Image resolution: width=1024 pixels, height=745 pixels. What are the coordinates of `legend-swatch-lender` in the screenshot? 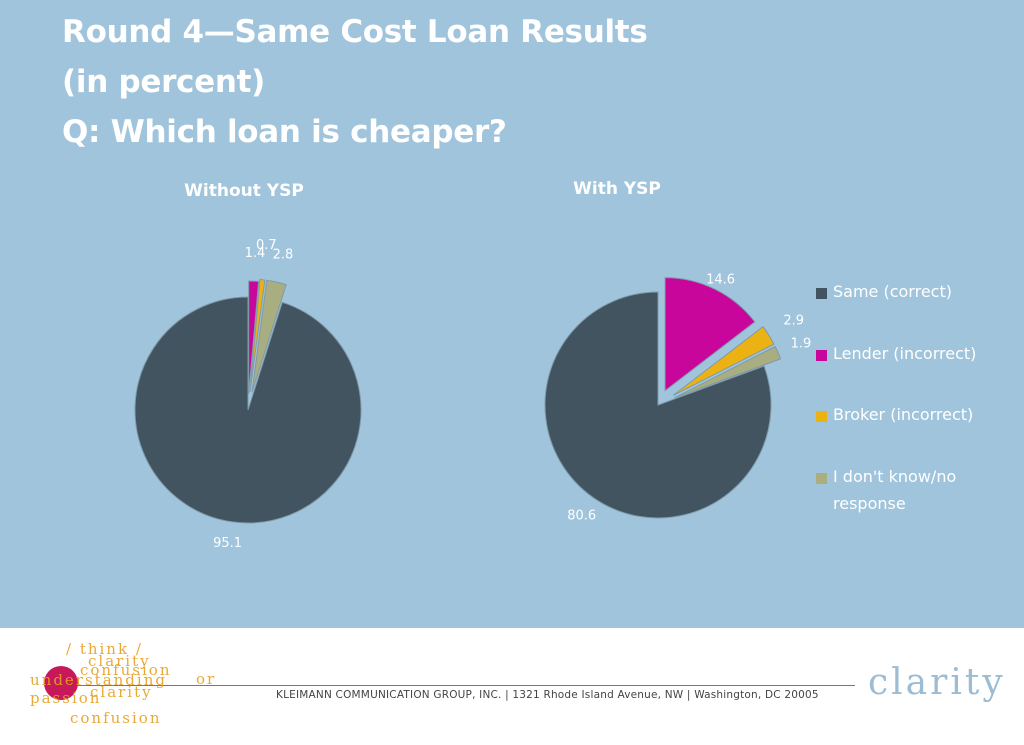 It's located at (821, 355).